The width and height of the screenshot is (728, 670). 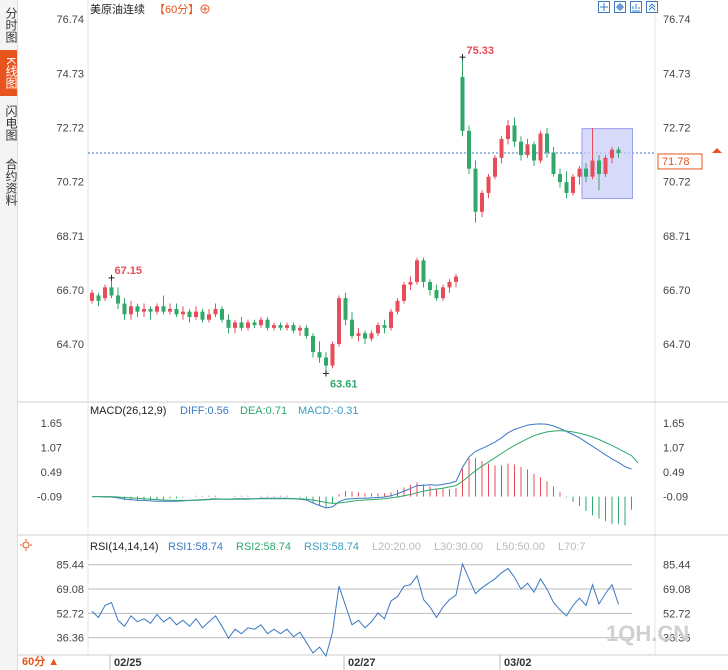 What do you see at coordinates (604, 7) in the screenshot?
I see `fit-icon` at bounding box center [604, 7].